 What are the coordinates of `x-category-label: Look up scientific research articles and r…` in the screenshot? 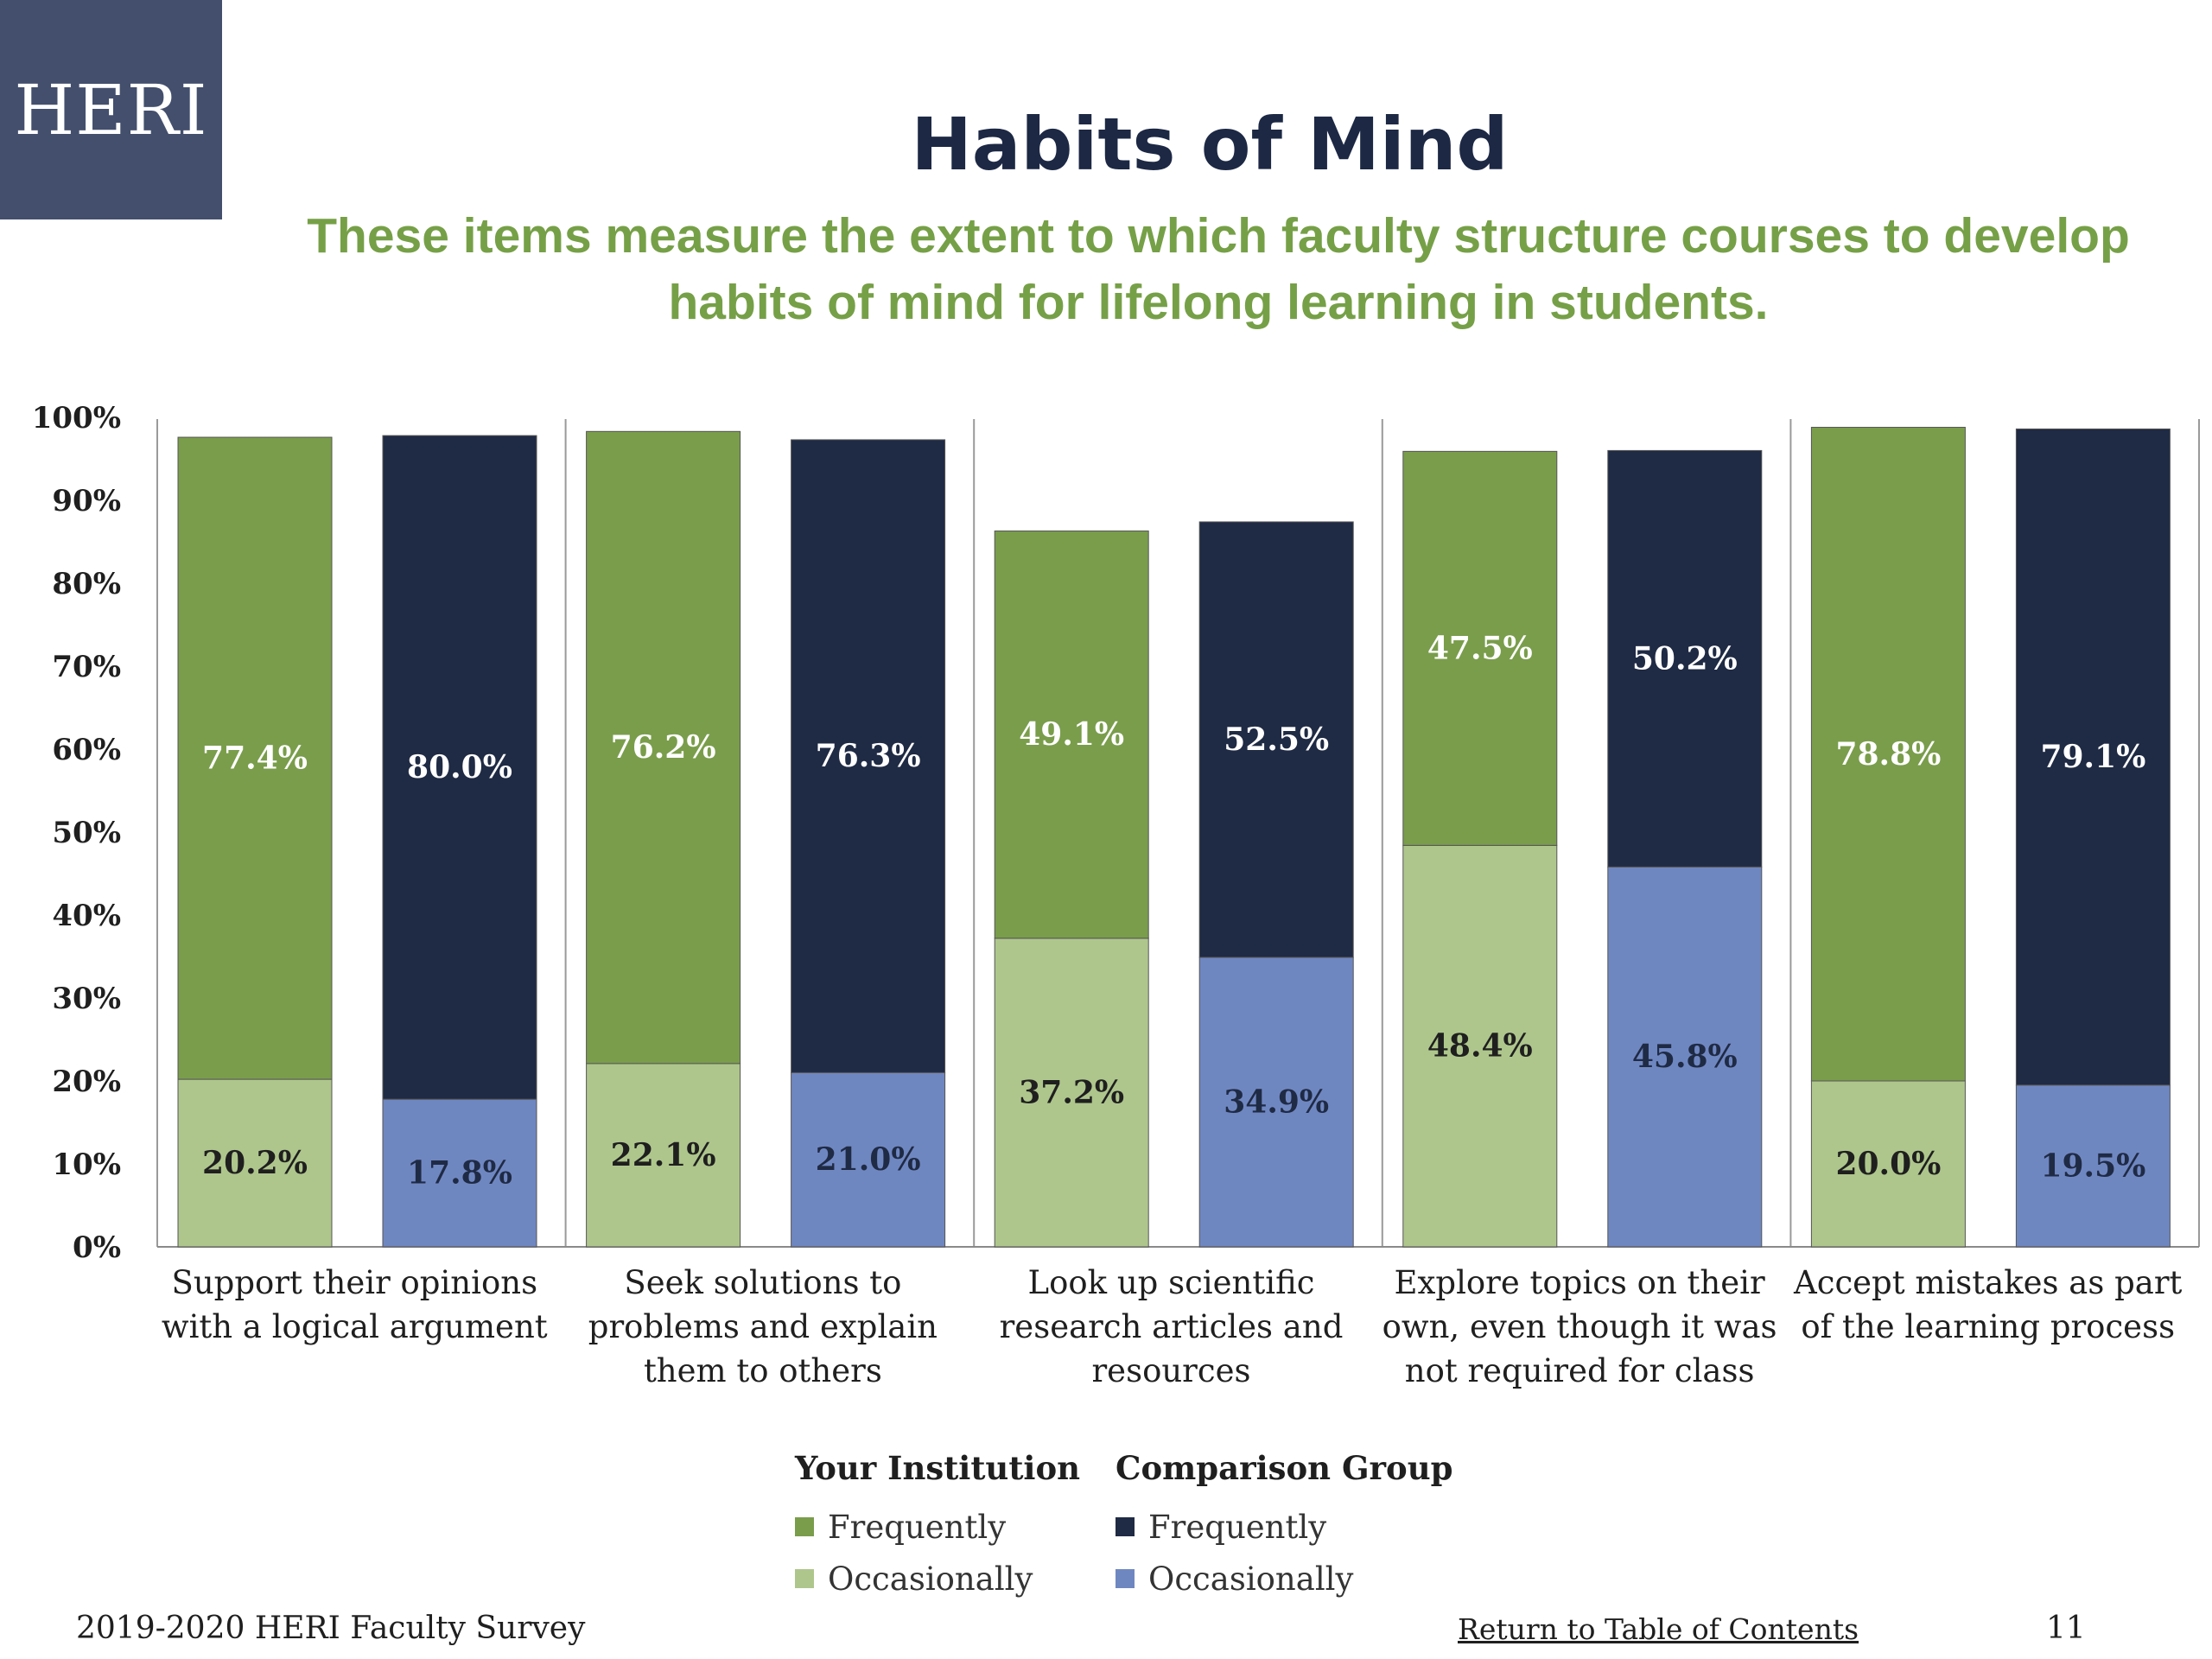 It's located at (1172, 1326).